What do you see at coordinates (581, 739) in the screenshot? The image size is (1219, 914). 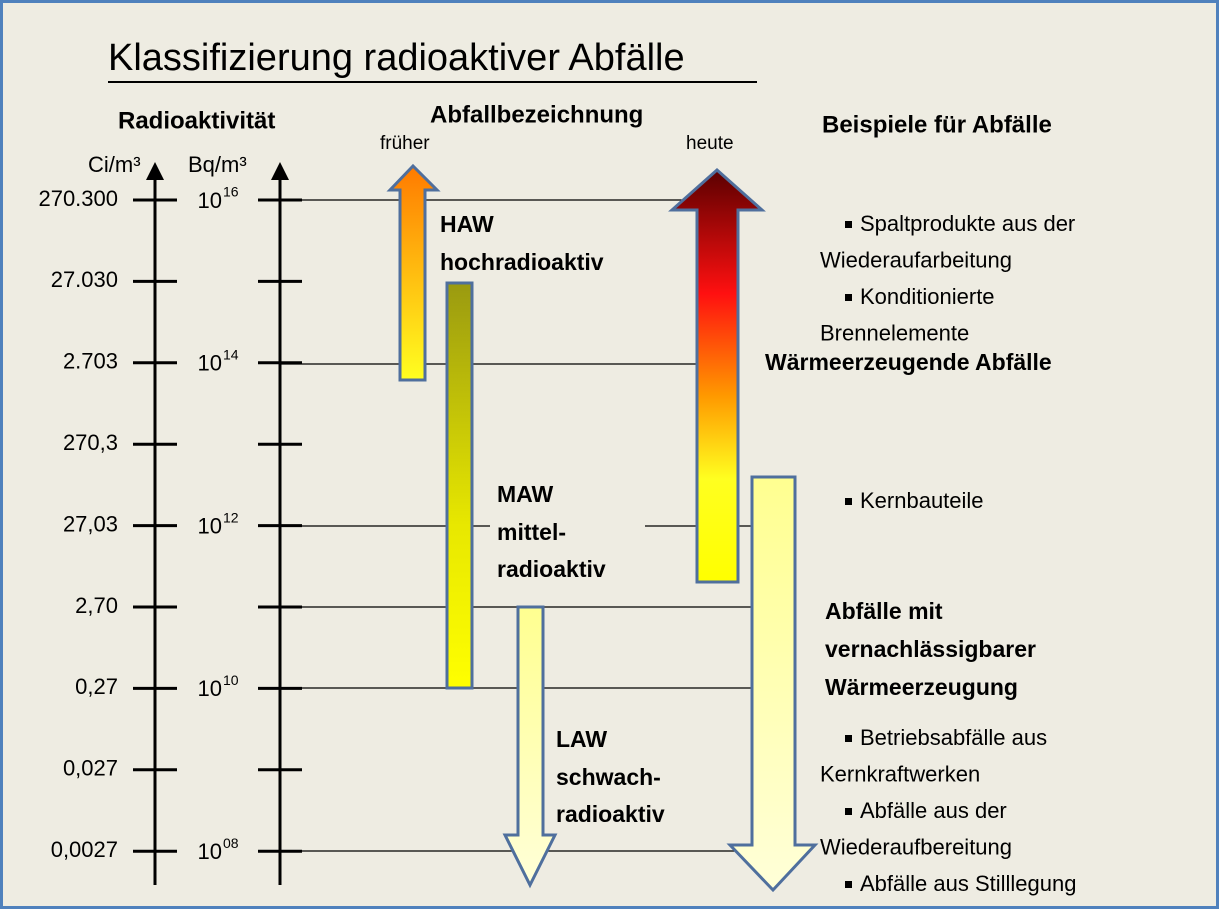 I see `class-code: LAW` at bounding box center [581, 739].